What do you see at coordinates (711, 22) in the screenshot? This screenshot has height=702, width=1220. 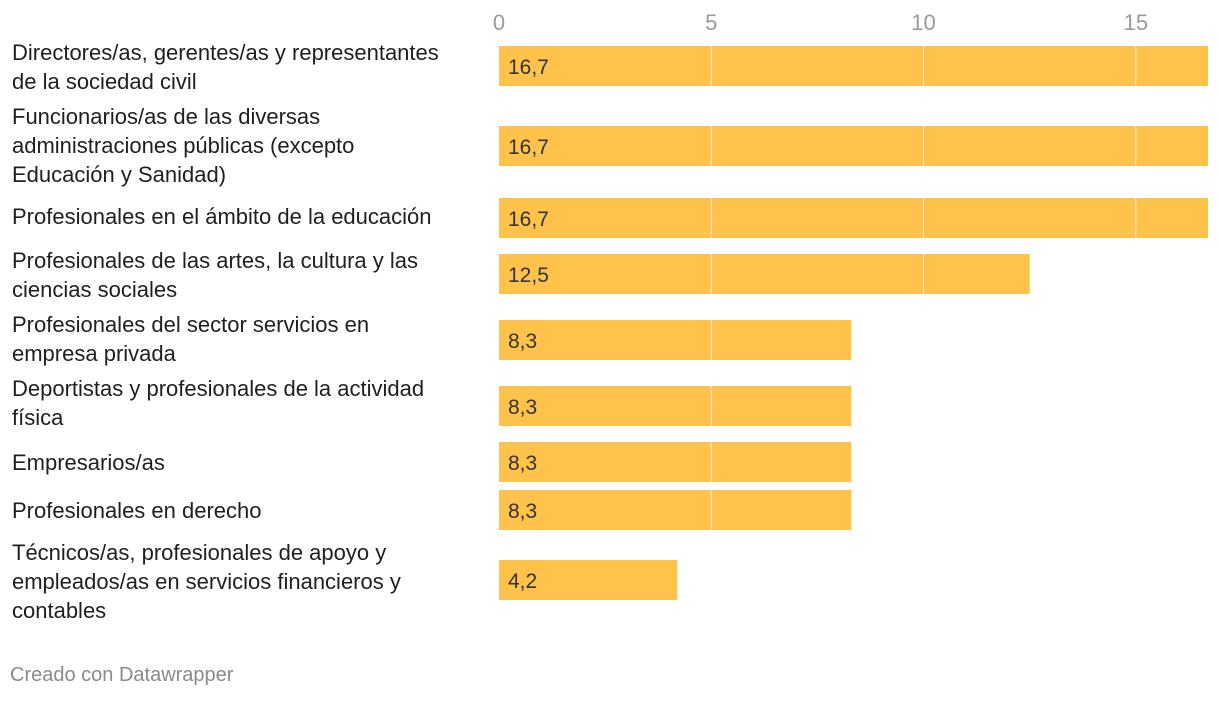 I see `x-tick-label: 5` at bounding box center [711, 22].